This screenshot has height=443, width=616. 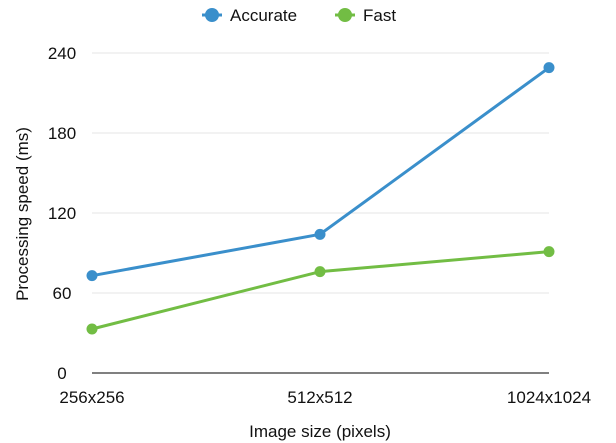 I want to click on x-axis-ticks: 256x256 512x512 1024x1024, so click(x=325, y=397).